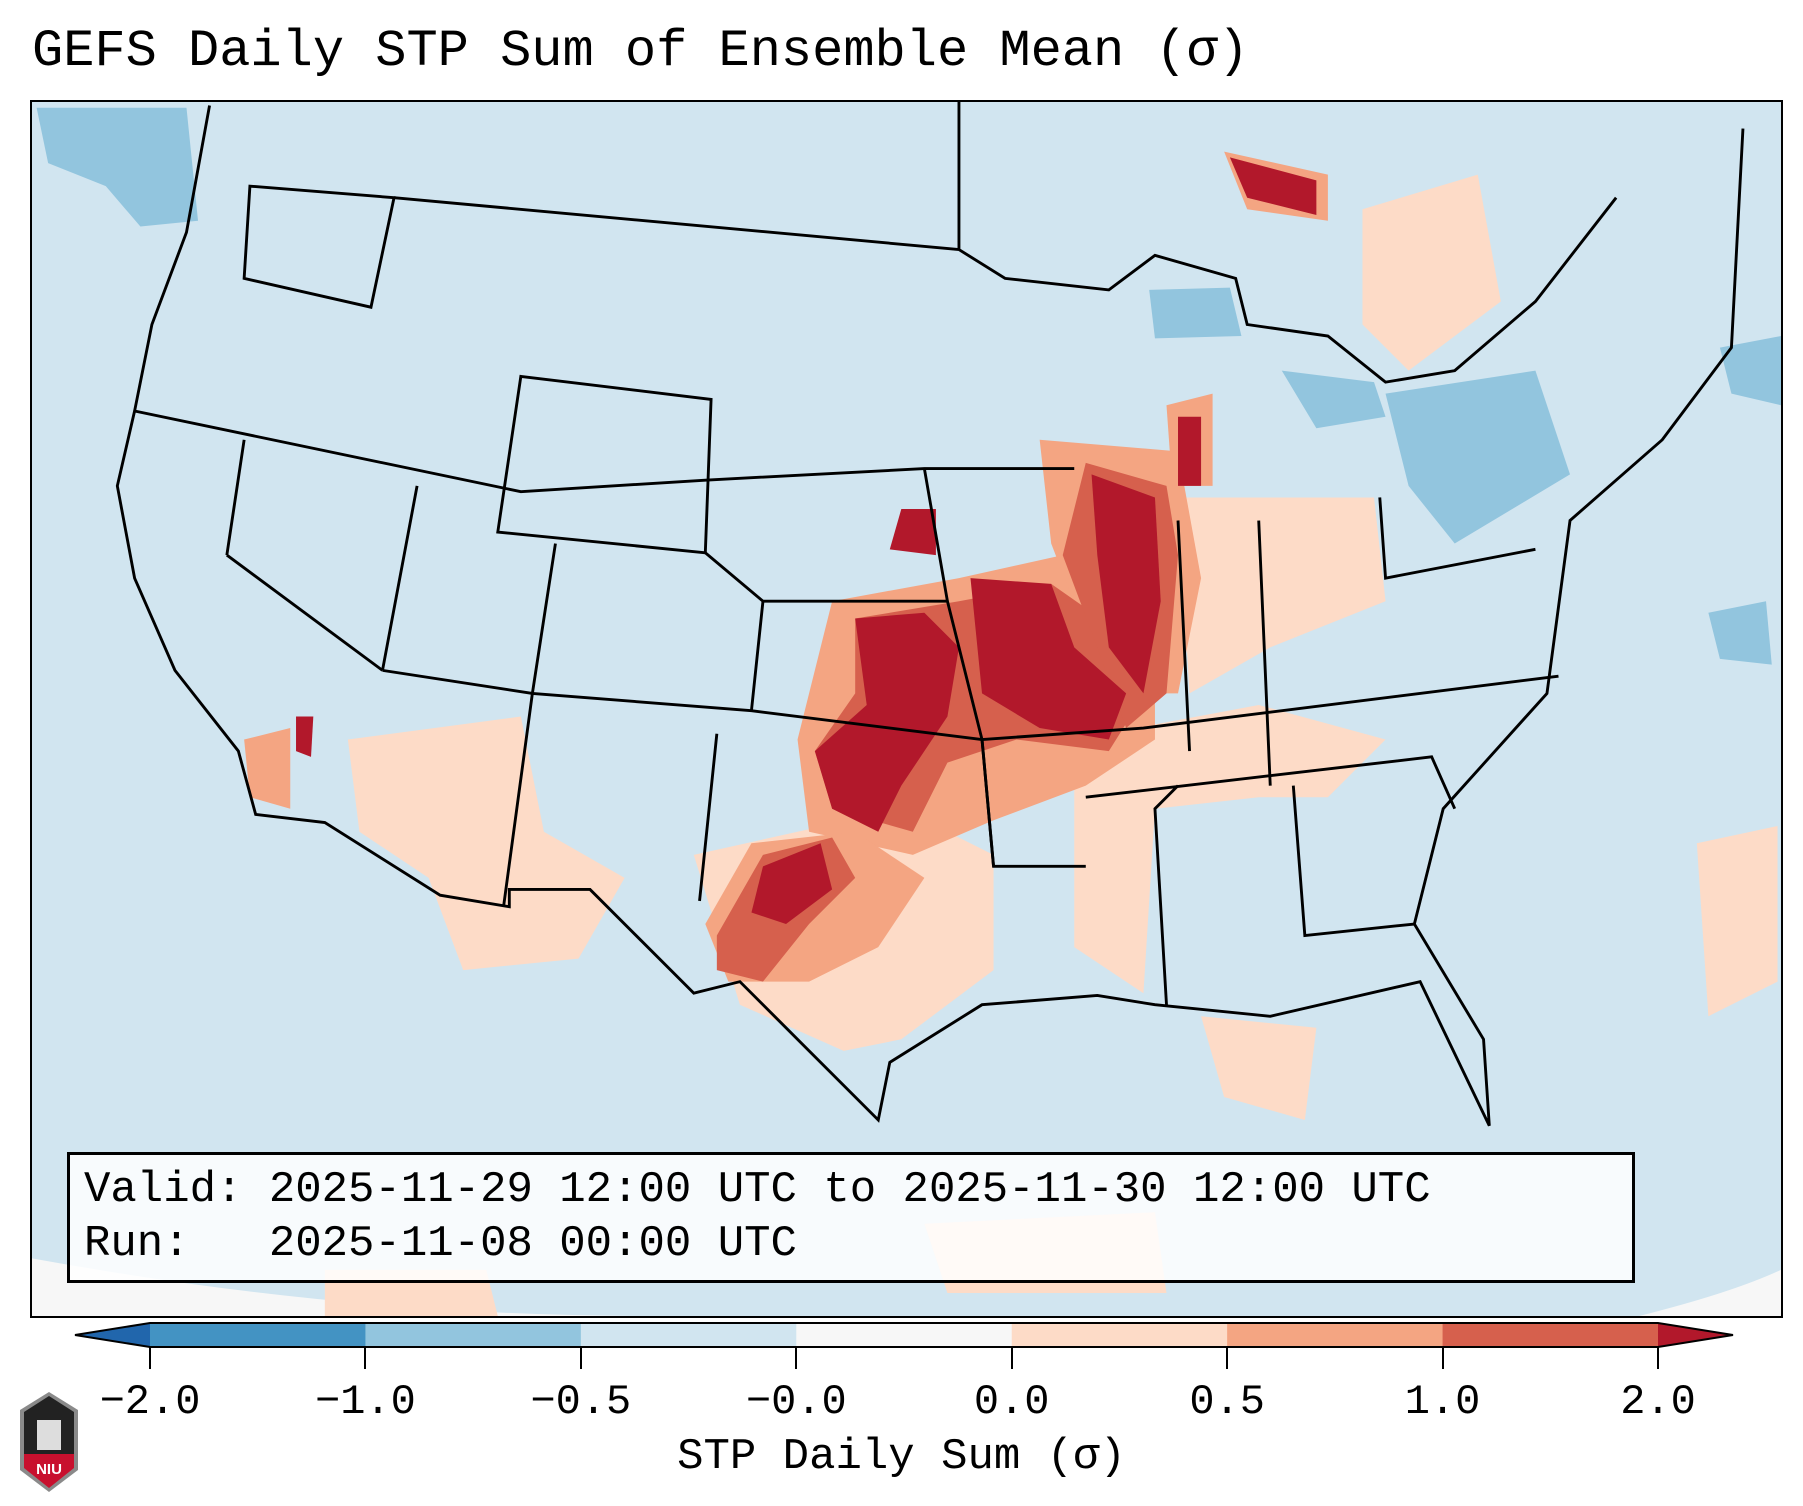  I want to click on colorbar-tick-label: −0.5, so click(581, 1402).